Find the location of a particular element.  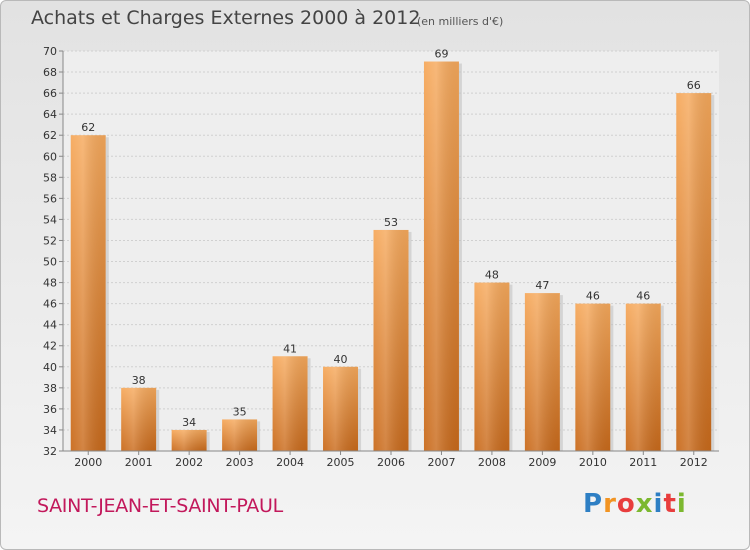

y-tick-label: 62 is located at coordinates (50, 135).